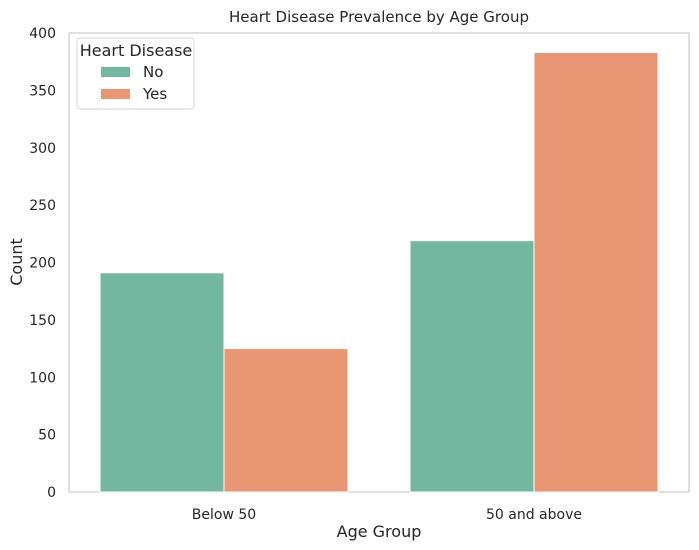 This screenshot has height=550, width=699. I want to click on legend-label-no: No, so click(153, 72).